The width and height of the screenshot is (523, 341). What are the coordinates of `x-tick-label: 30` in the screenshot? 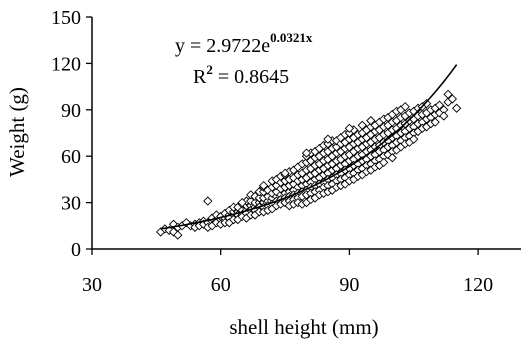 It's located at (92, 285).